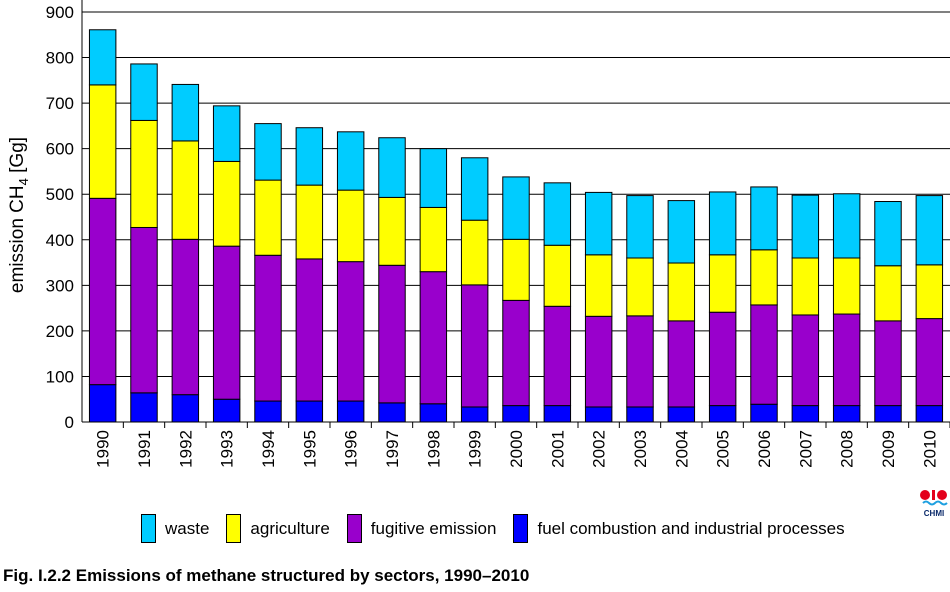  Describe the element at coordinates (557, 449) in the screenshot. I see `x-tick-label: 2001` at that location.